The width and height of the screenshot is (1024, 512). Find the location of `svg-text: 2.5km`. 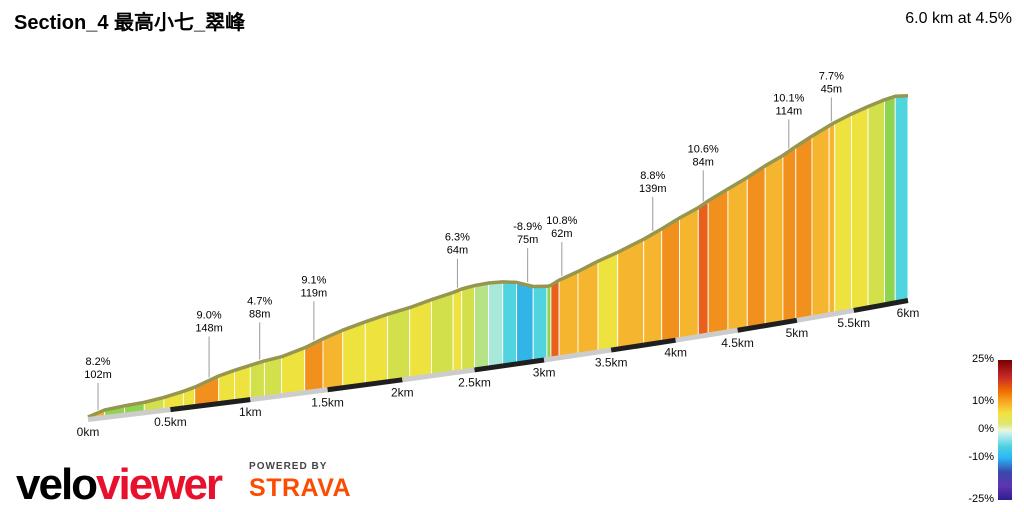

svg-text: 2.5km is located at coordinates (474, 382).